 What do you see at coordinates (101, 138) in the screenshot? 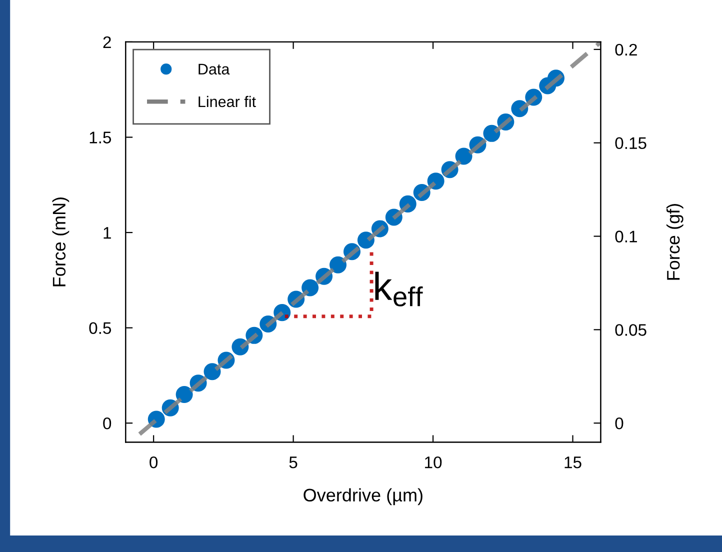
I see `y-tick-label: 1.5` at bounding box center [101, 138].